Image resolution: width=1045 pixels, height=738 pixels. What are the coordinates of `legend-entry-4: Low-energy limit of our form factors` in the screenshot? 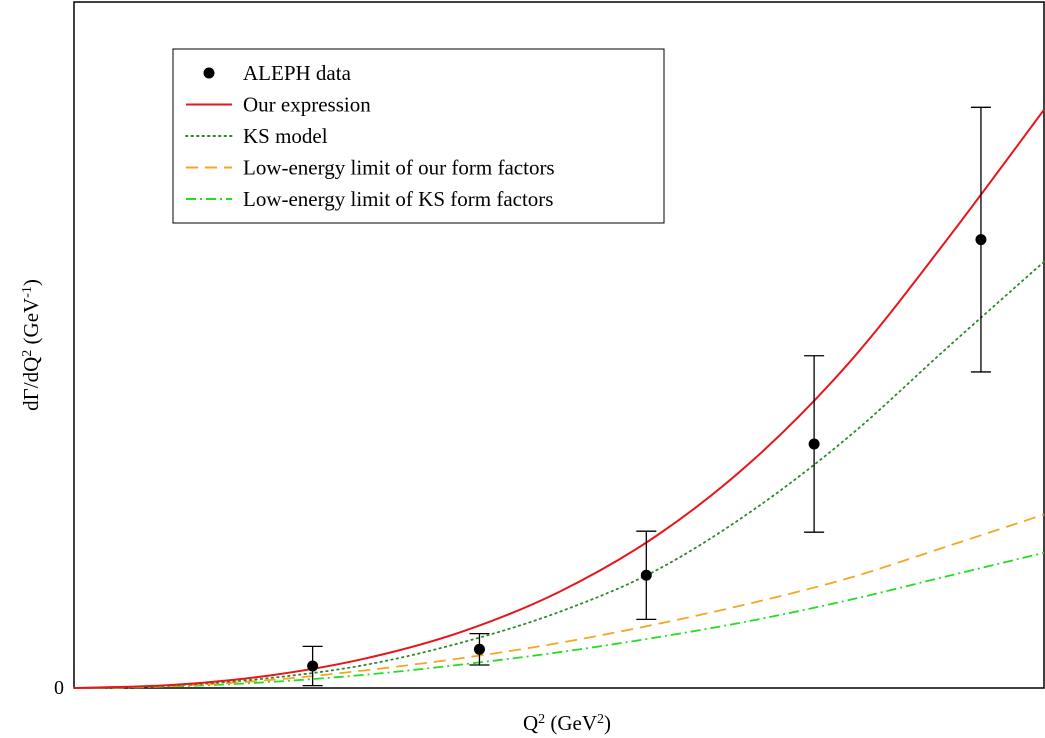 It's located at (370, 168).